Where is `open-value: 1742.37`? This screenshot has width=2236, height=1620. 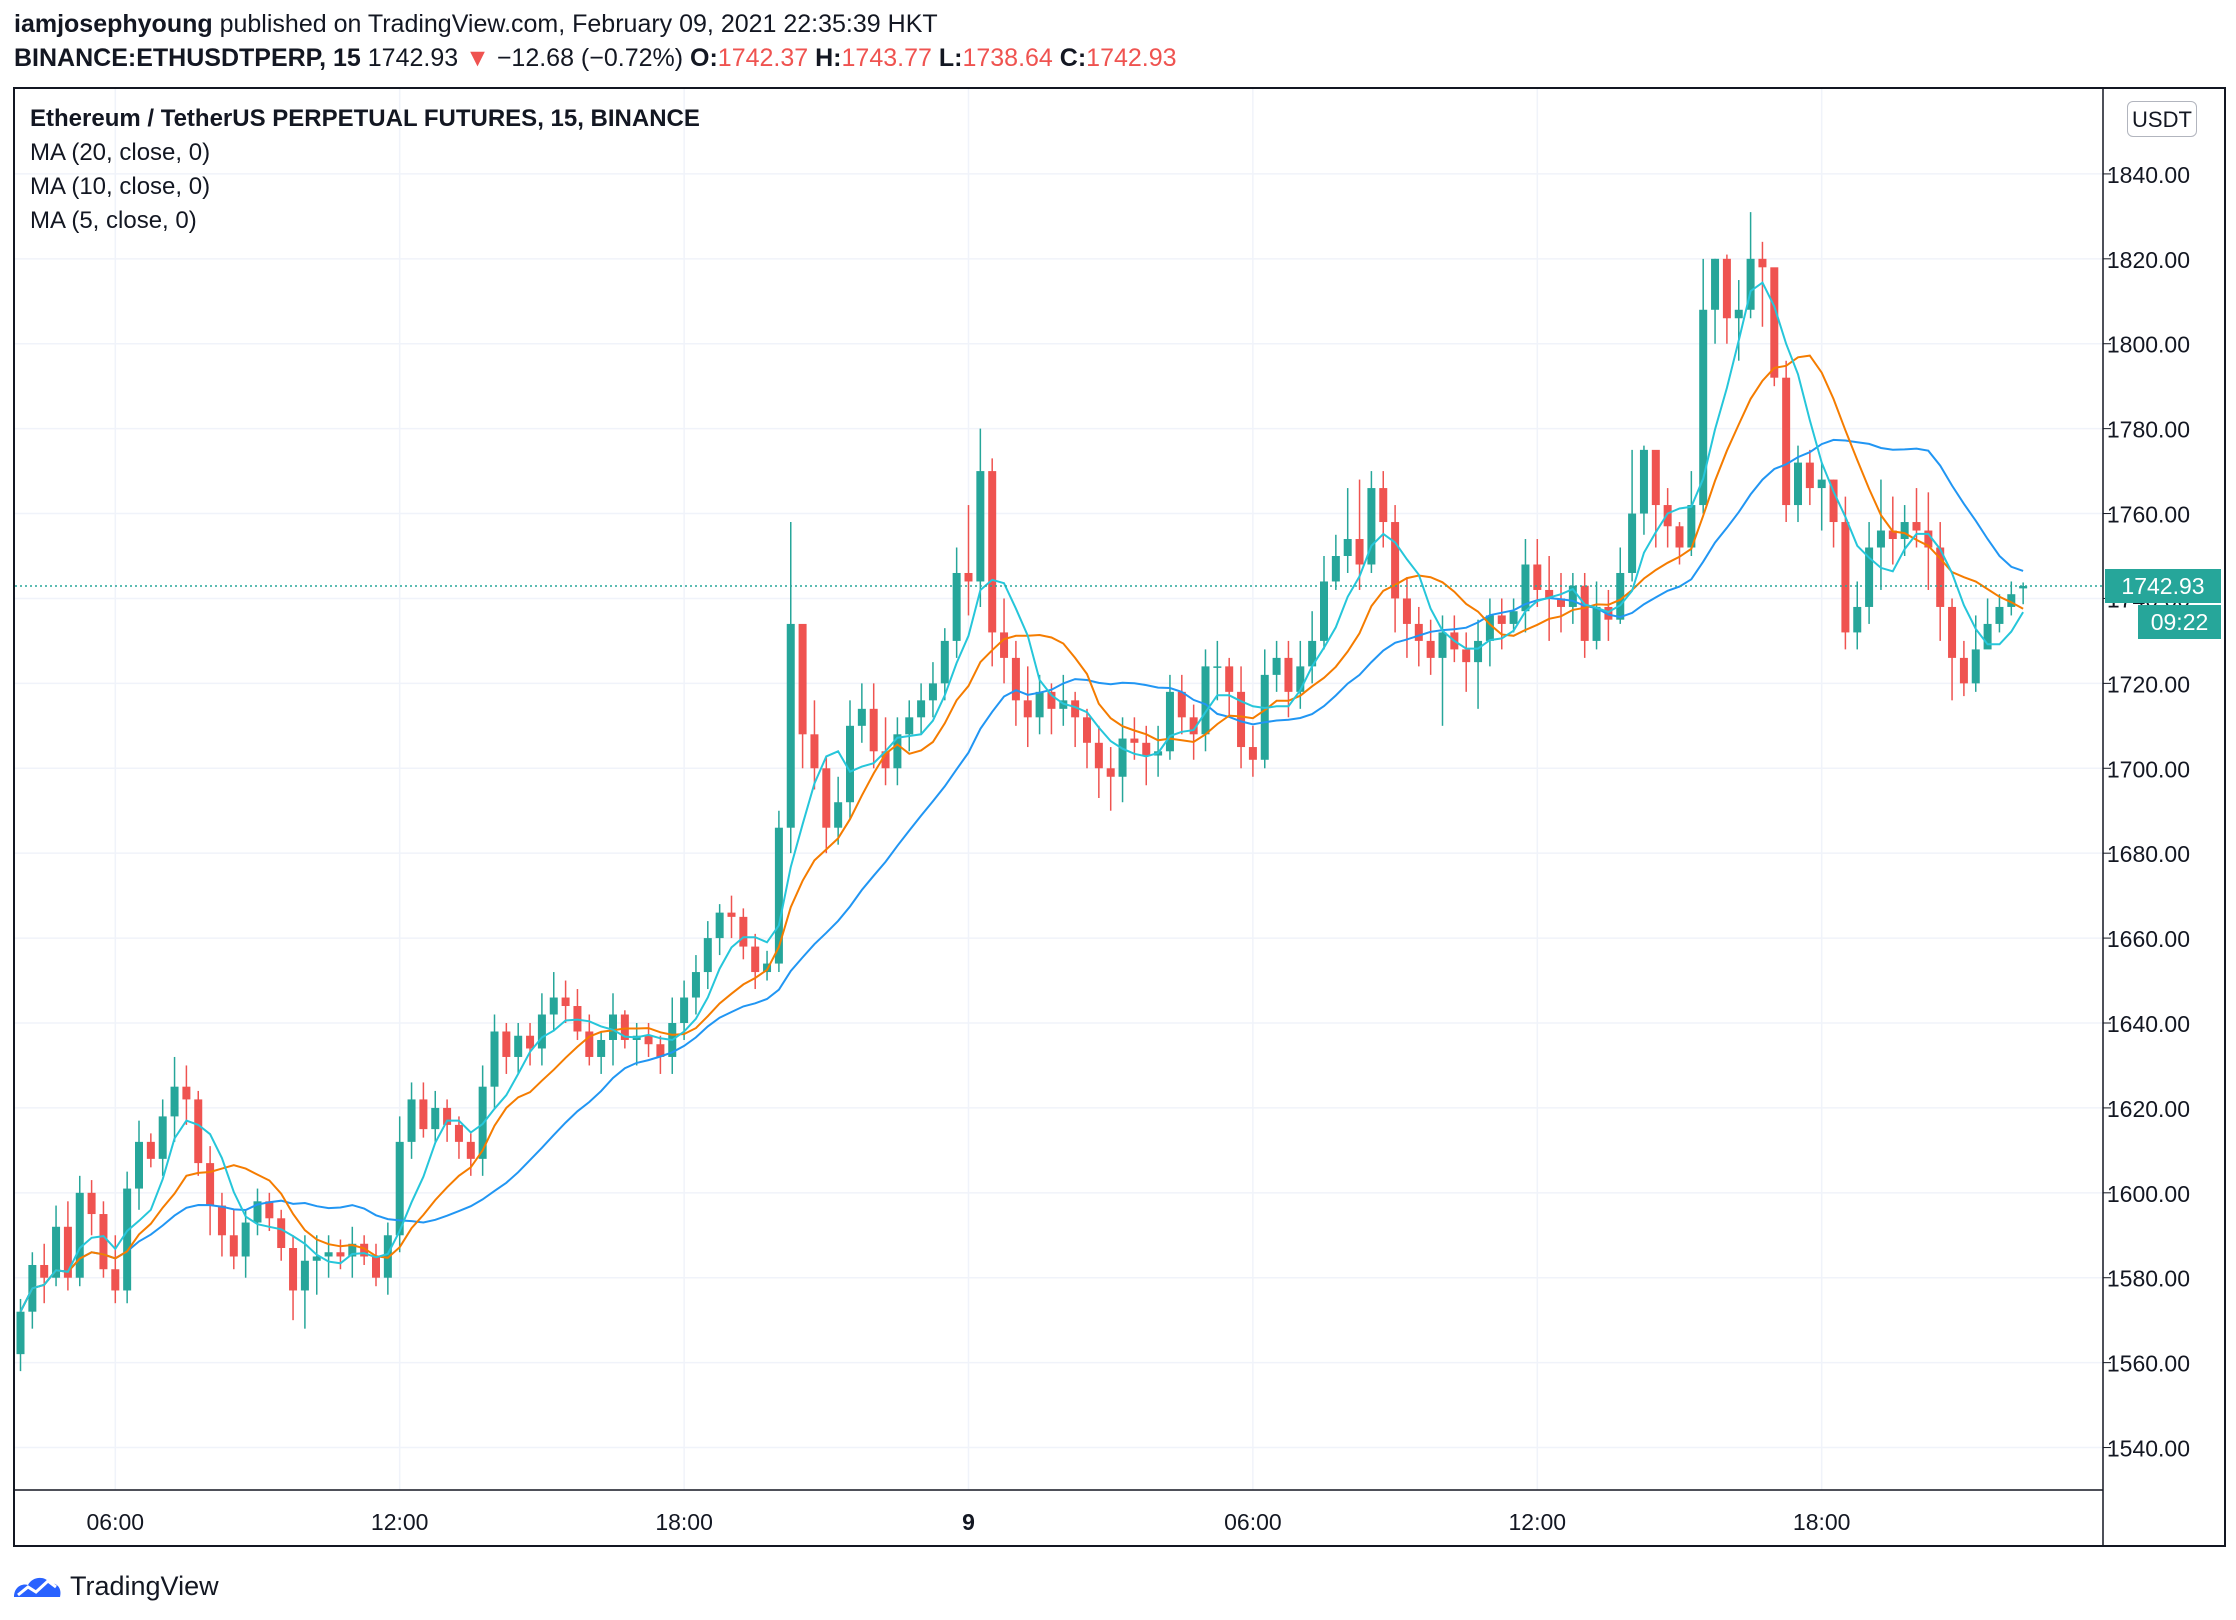 open-value: 1742.37 is located at coordinates (763, 58).